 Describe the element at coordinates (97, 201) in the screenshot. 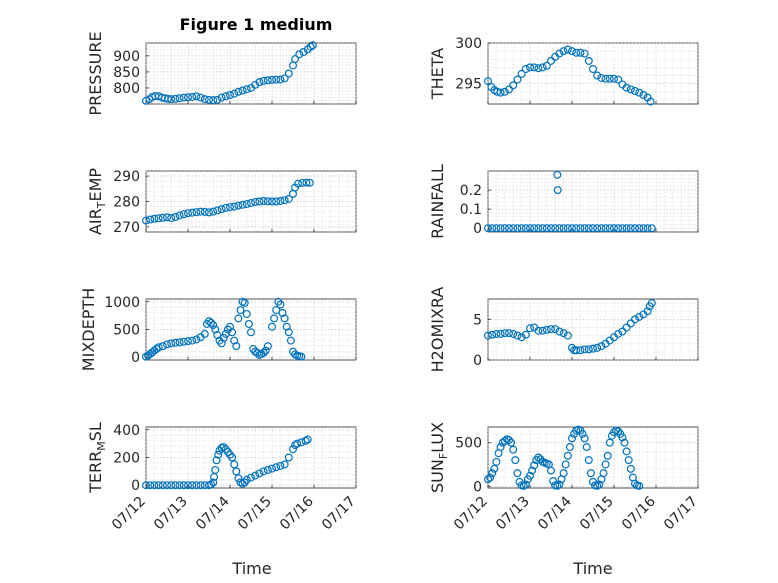

I see `y-axis-label: AIRTEMP` at that location.